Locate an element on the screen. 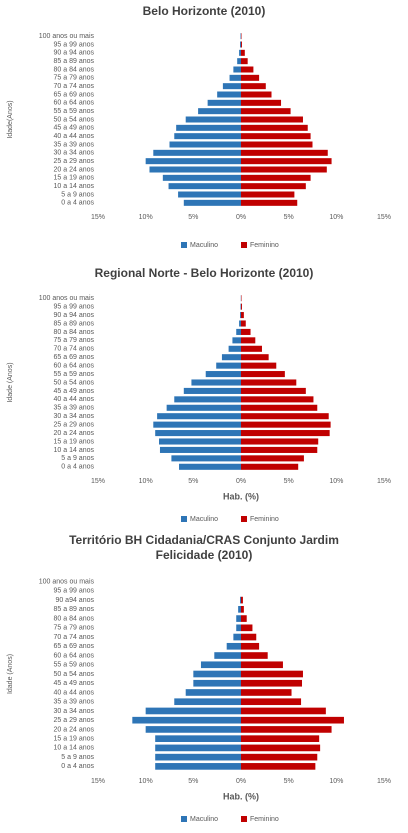 This screenshot has width=408, height=833. y-tick-label: 45 a 49 anos is located at coordinates (74, 683).